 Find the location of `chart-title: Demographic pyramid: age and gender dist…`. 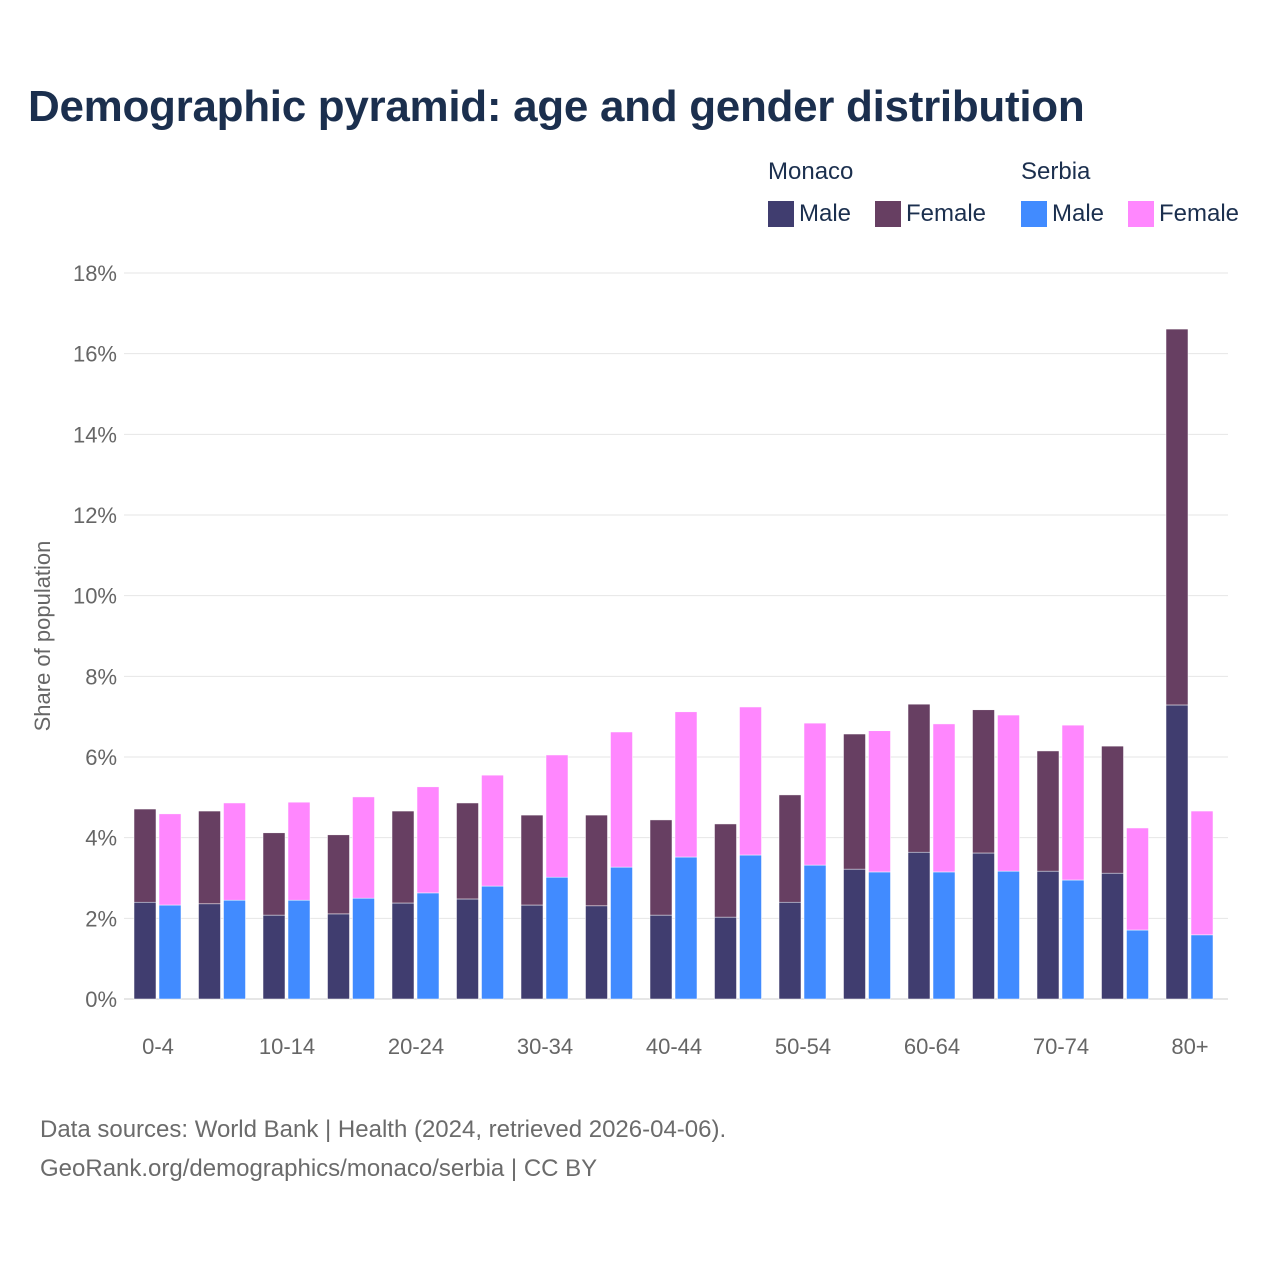

chart-title: Demographic pyramid: age and gender dist… is located at coordinates (556, 106).